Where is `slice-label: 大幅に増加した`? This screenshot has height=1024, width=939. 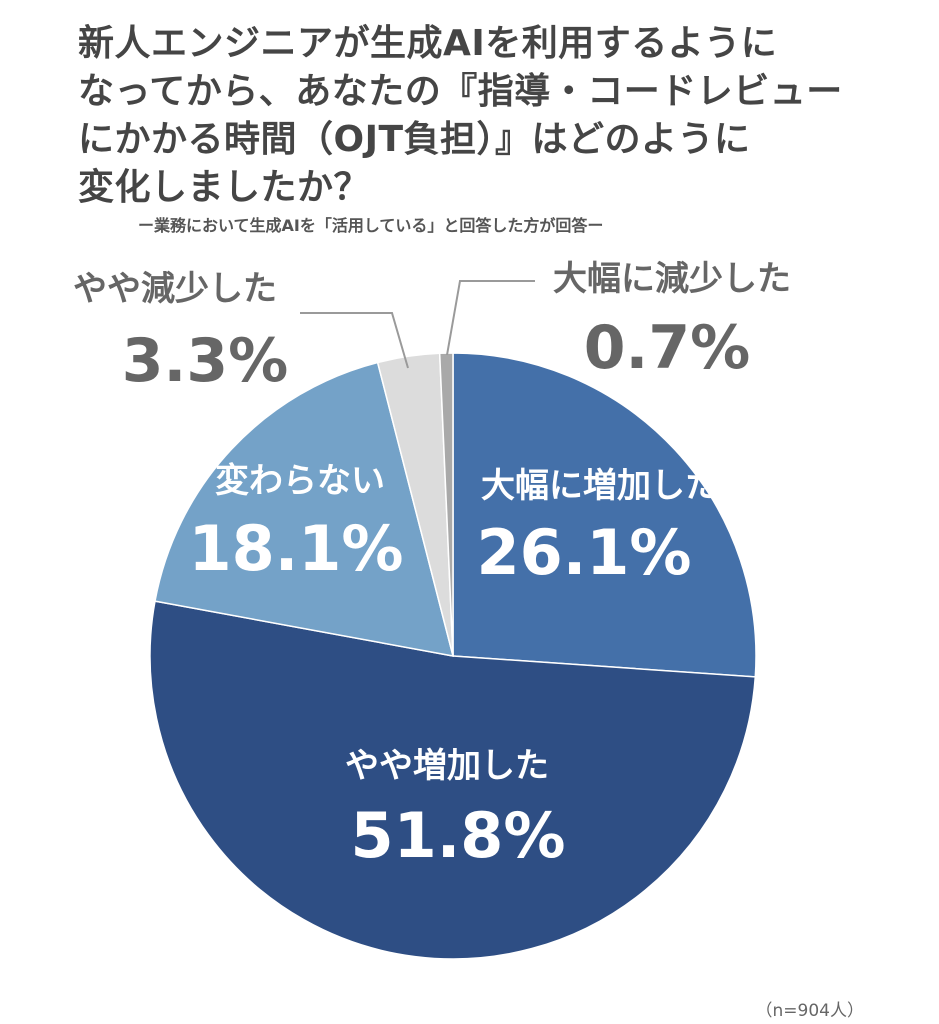
slice-label: 大幅に増加した is located at coordinates (600, 486).